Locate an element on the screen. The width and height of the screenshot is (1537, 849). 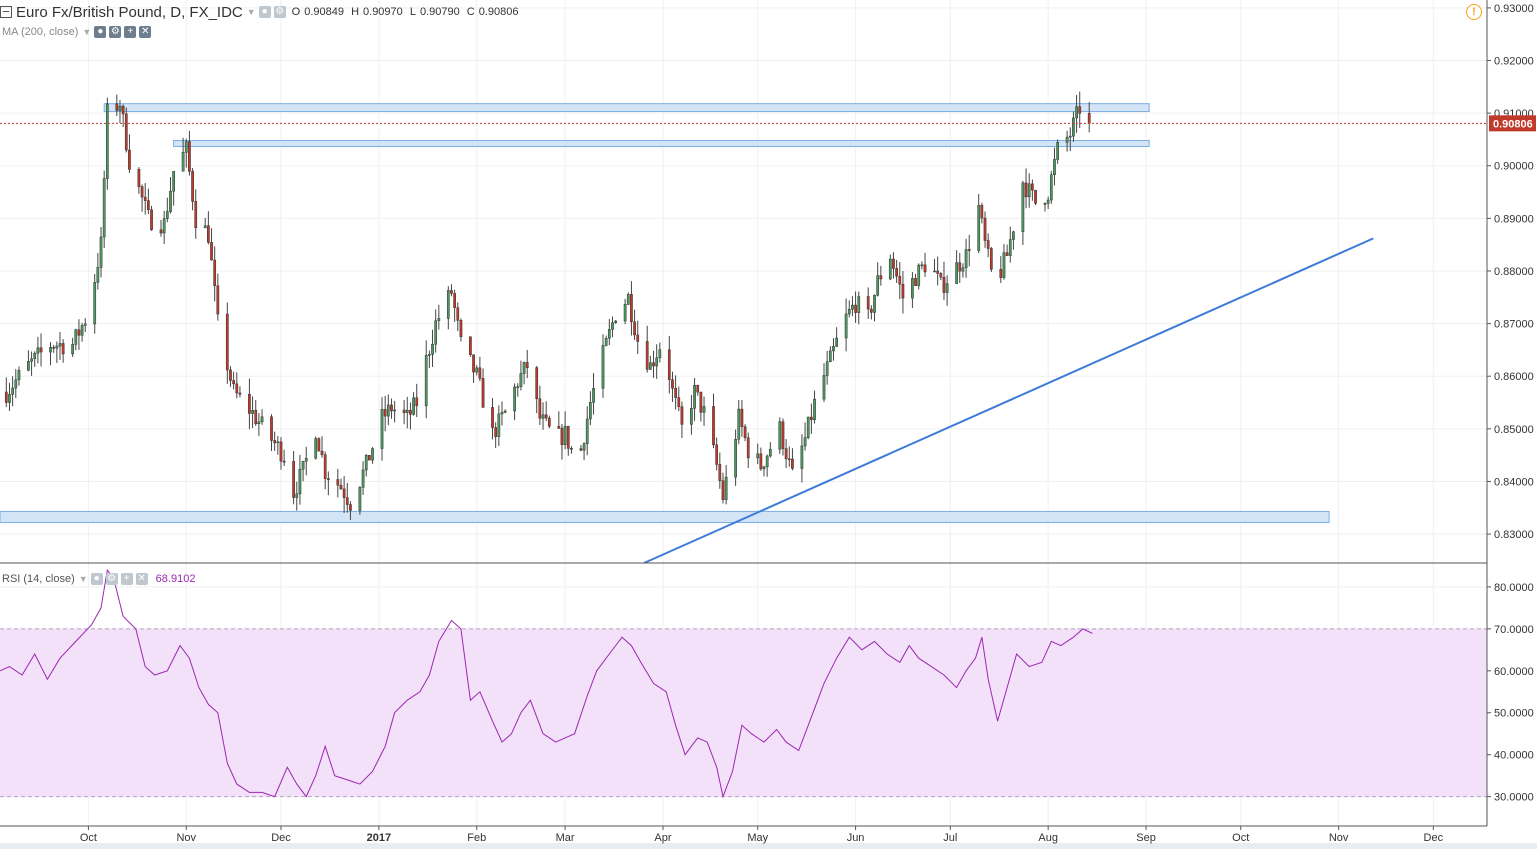
last-price-label: 0.90806 is located at coordinates (1513, 124).